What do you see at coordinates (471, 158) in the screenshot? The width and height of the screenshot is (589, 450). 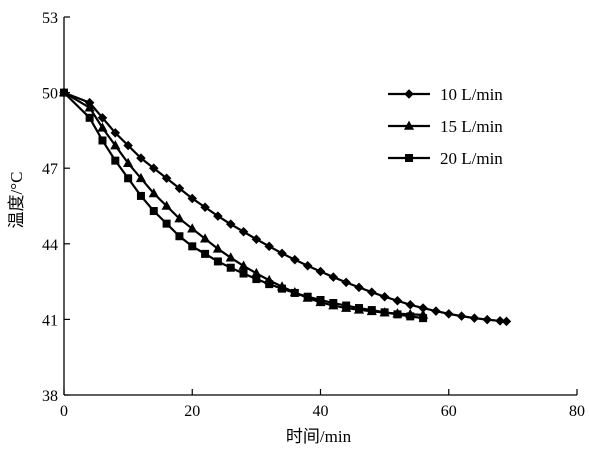 I see `legend-label: 20 L/min` at bounding box center [471, 158].